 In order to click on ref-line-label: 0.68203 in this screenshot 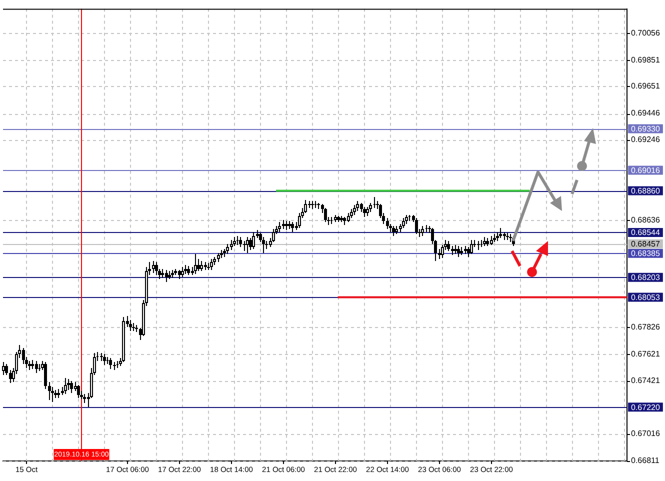, I will do `click(645, 277)`.